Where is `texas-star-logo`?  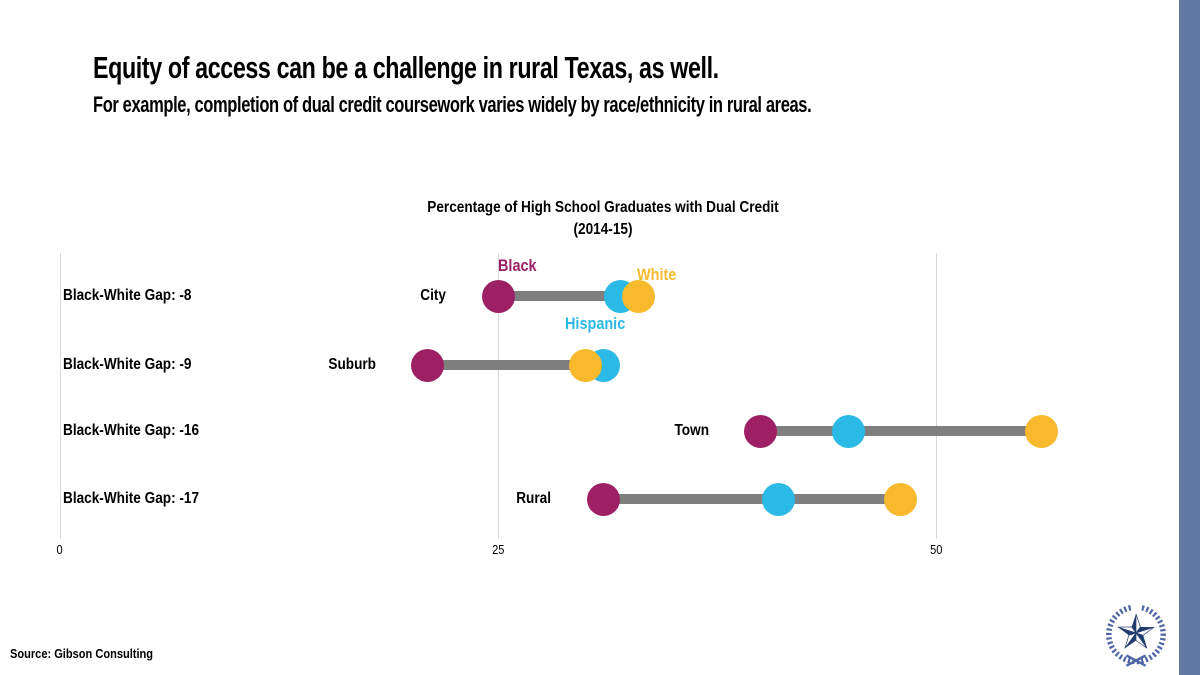
texas-star-logo is located at coordinates (1136, 633).